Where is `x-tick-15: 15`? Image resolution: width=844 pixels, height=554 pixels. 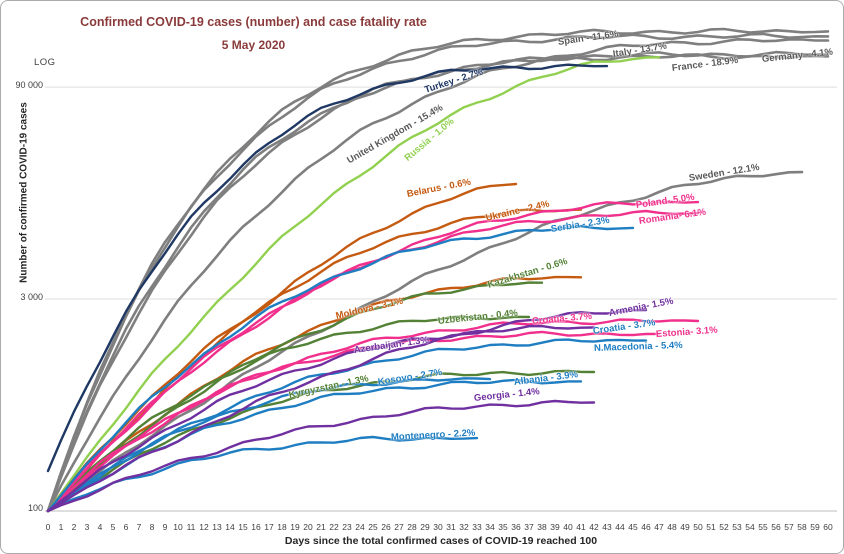
x-tick-15: 15 is located at coordinates (243, 527).